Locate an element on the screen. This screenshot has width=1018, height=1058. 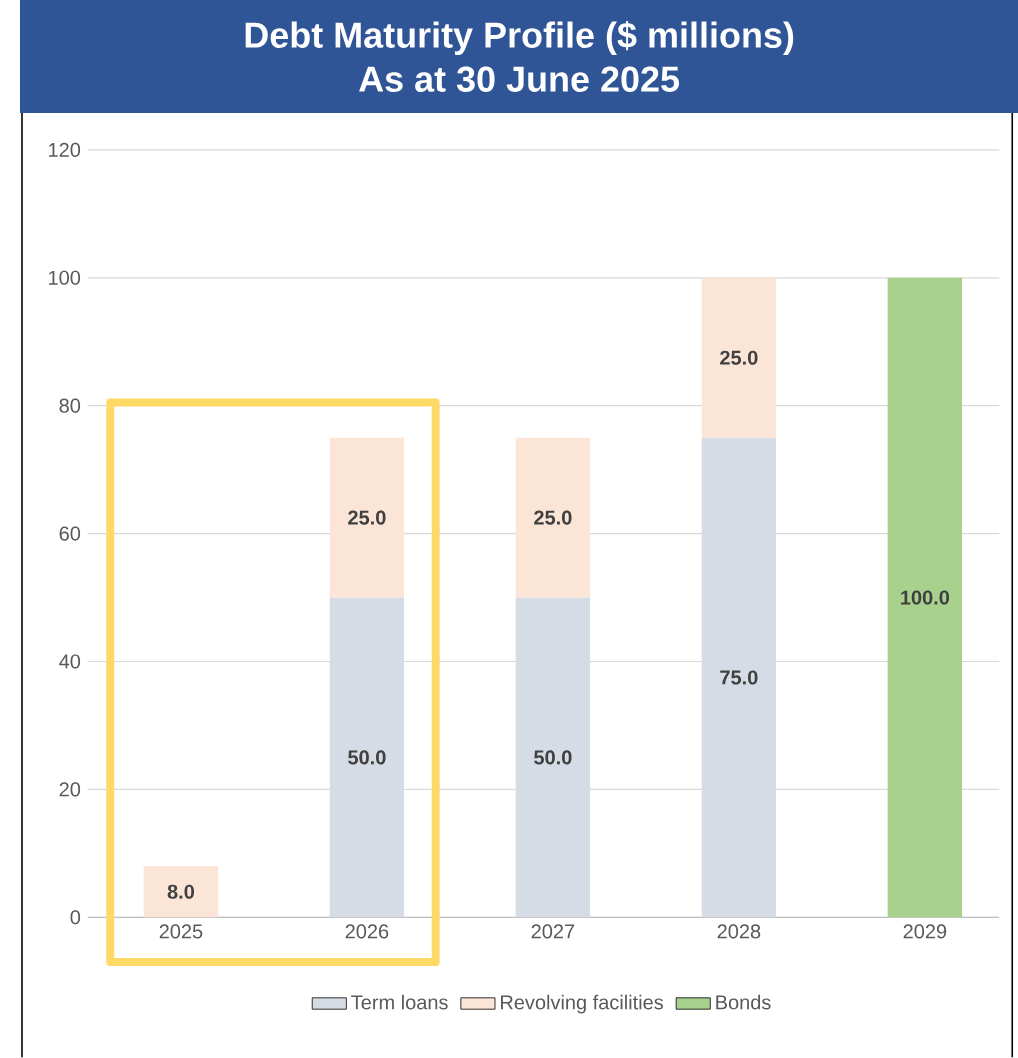
data-label: 8.0 is located at coordinates (180, 891).